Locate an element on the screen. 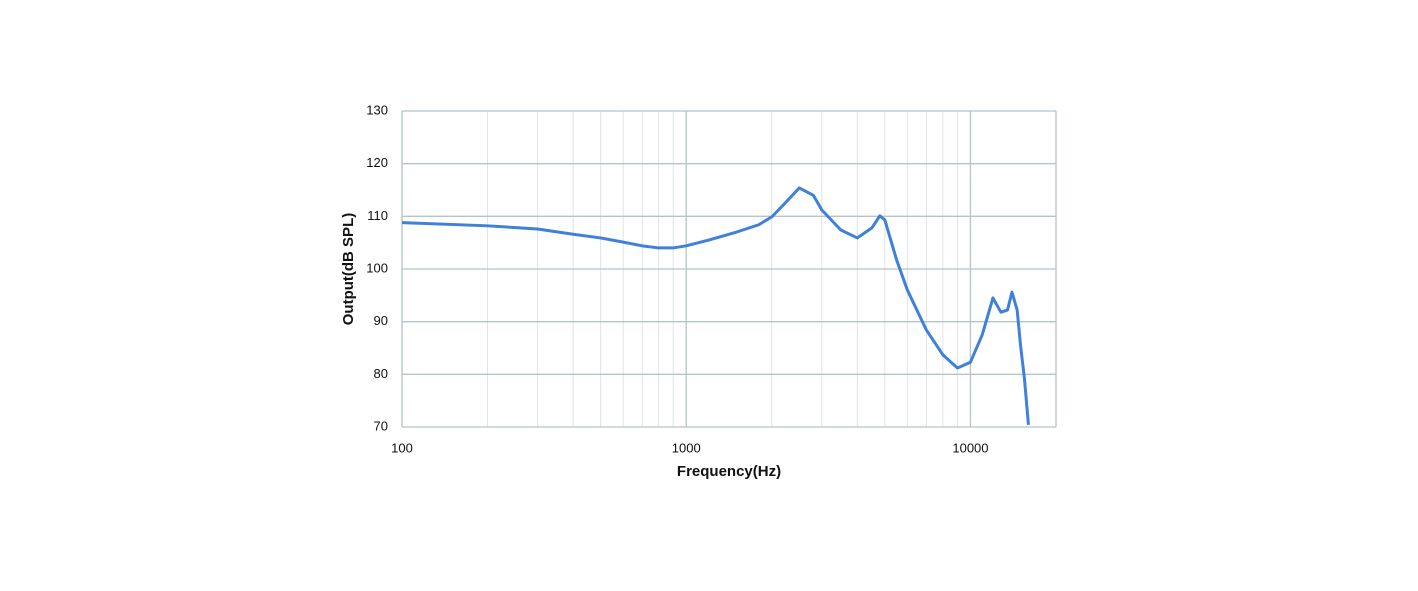 This screenshot has width=1418, height=591. y-tick-label: 70 is located at coordinates (381, 425).